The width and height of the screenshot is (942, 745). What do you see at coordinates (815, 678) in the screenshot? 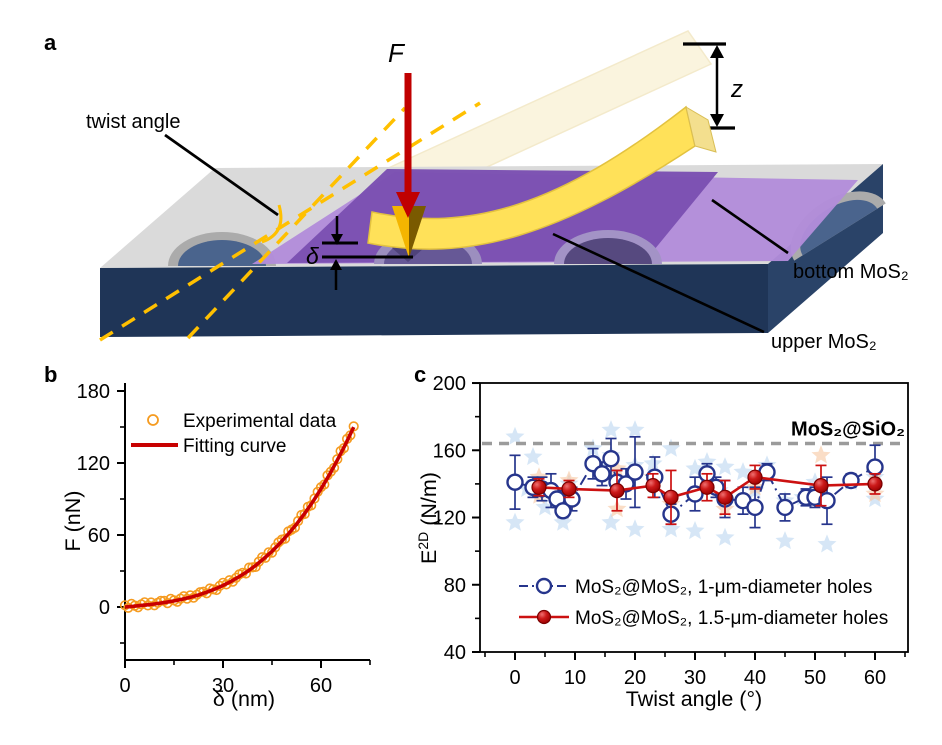
I see `svg-text: 50` at bounding box center [815, 678].